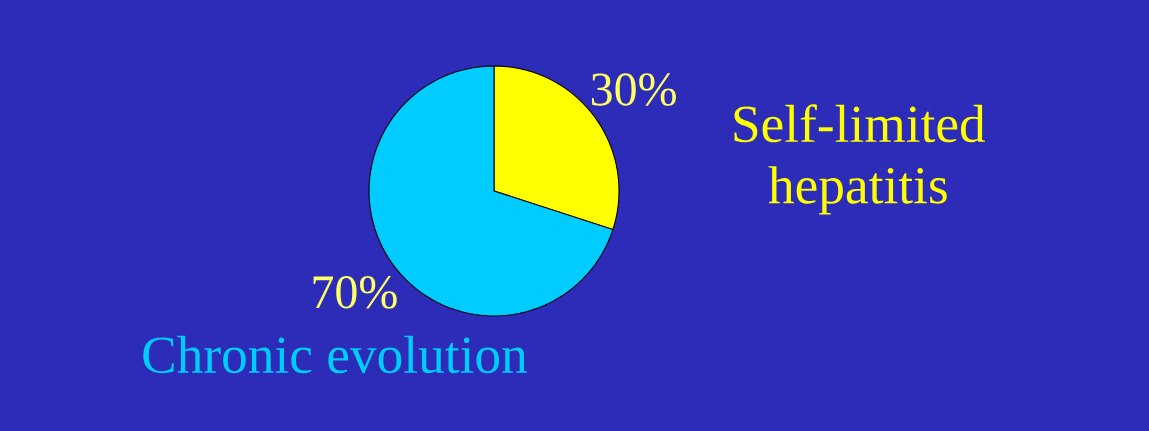 This screenshot has height=431, width=1149. What do you see at coordinates (335, 354) in the screenshot?
I see `slice-label: Chronic evolution` at bounding box center [335, 354].